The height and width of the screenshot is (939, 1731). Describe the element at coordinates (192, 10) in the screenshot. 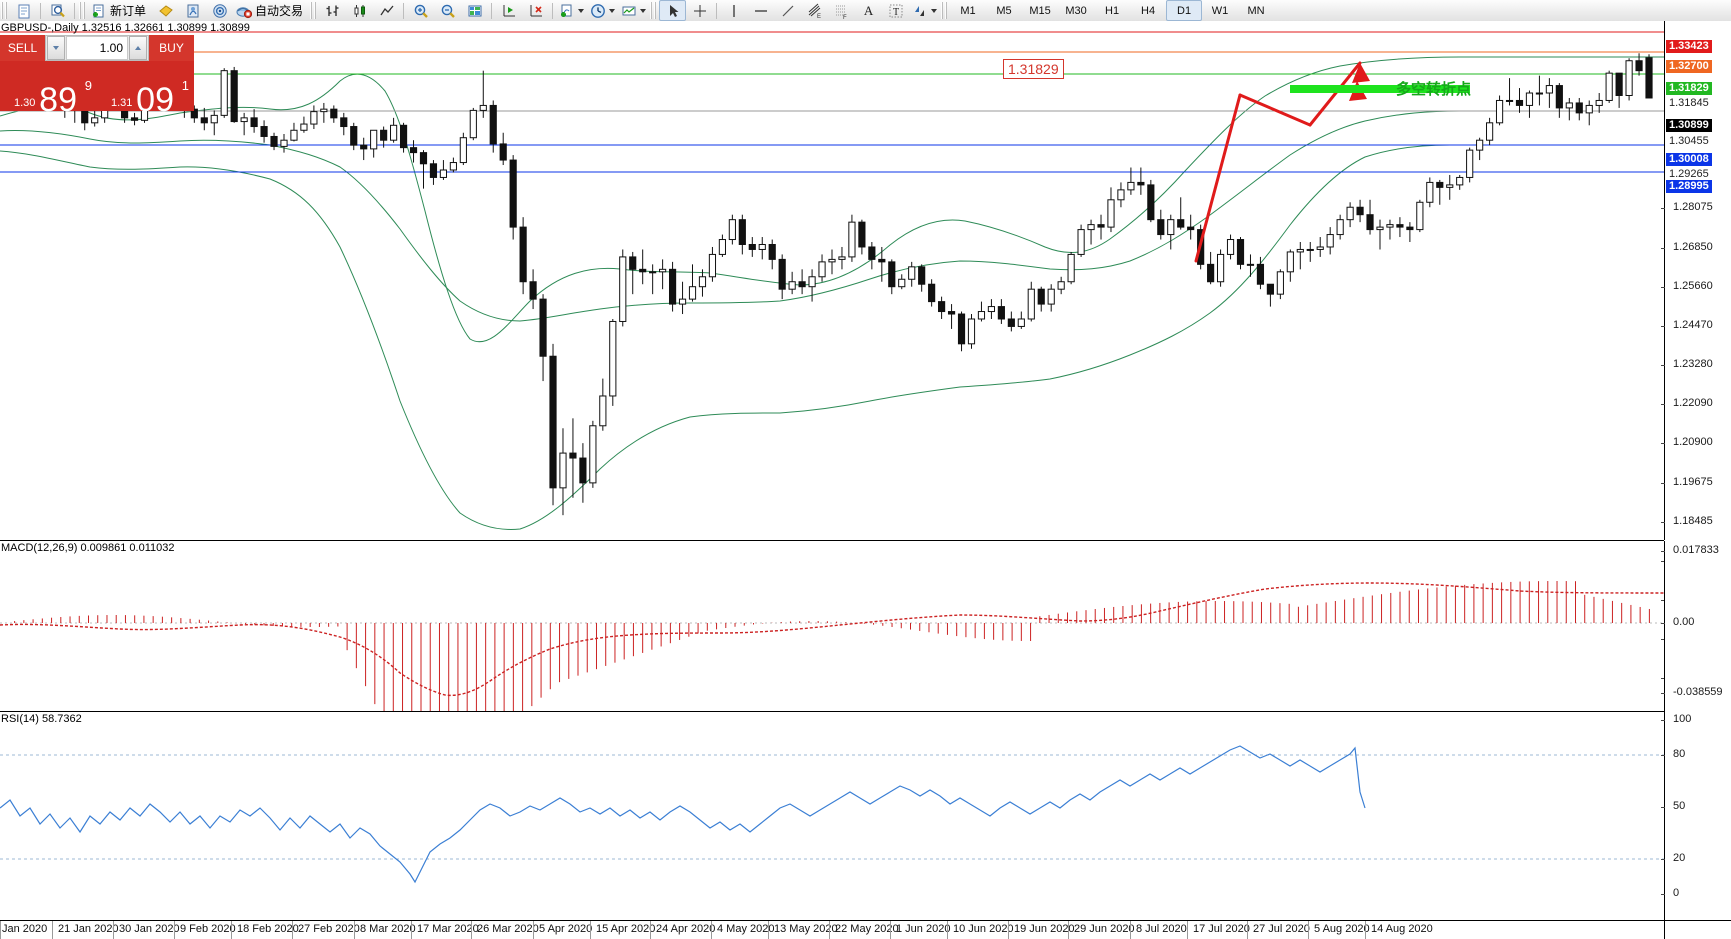

I see `metaeditor-icon` at that location.